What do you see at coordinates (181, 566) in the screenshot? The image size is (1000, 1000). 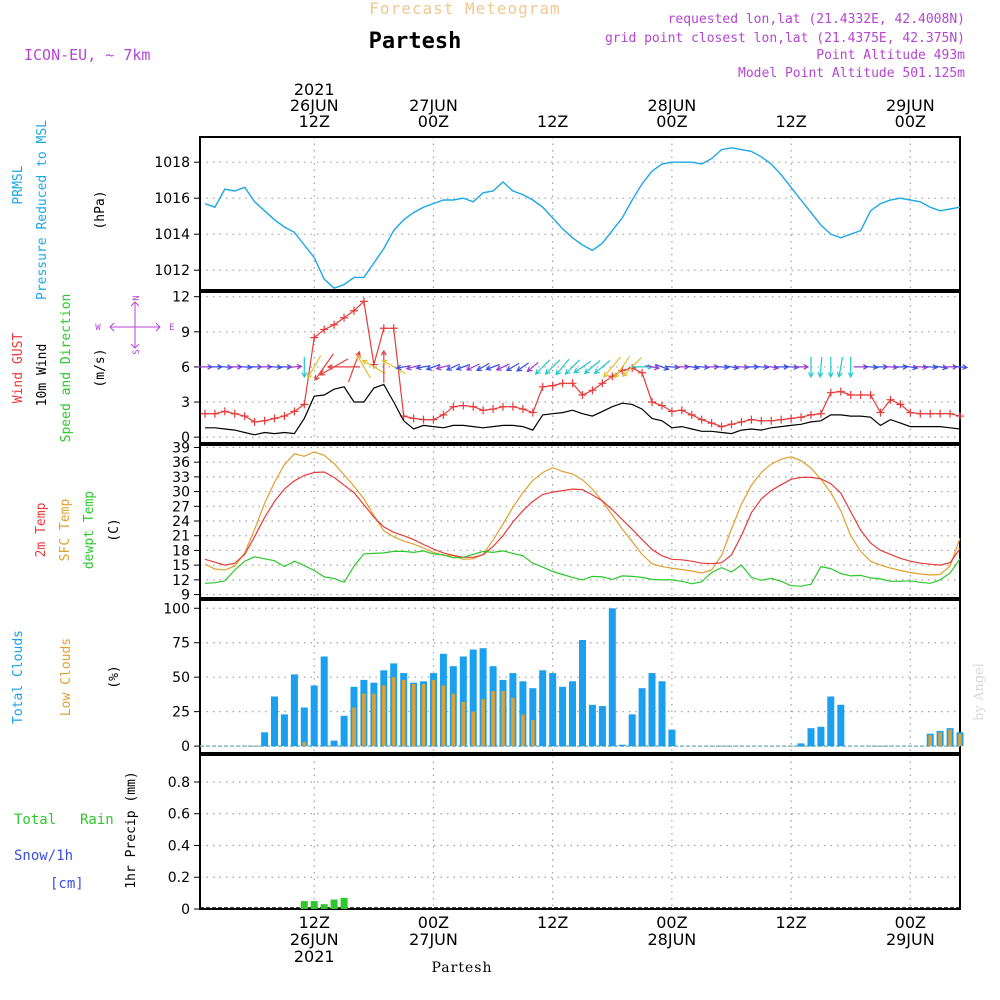 I see `y-tick-label: 15` at bounding box center [181, 566].